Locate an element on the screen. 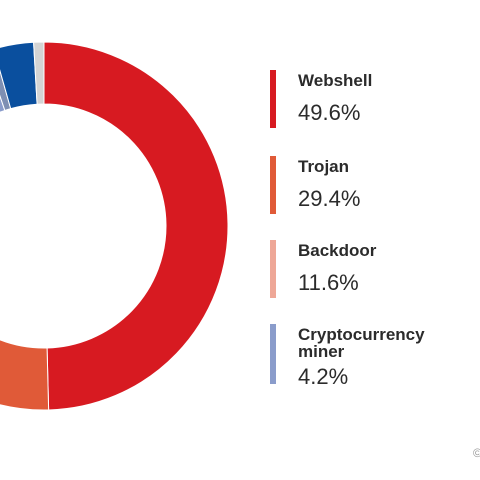 Image resolution: width=480 pixels, height=480 pixels. legend-swatch-cryptocurrency-miner is located at coordinates (273, 354).